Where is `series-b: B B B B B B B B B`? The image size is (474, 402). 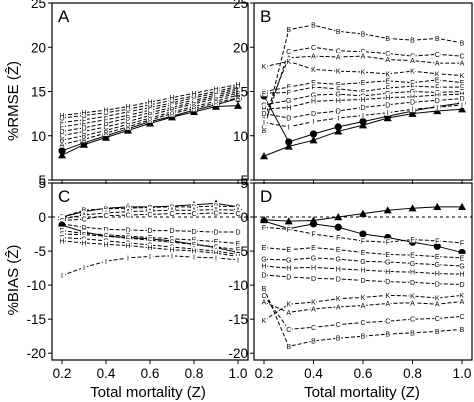 series-b: B B B B B B B B B is located at coordinates (363, 78).